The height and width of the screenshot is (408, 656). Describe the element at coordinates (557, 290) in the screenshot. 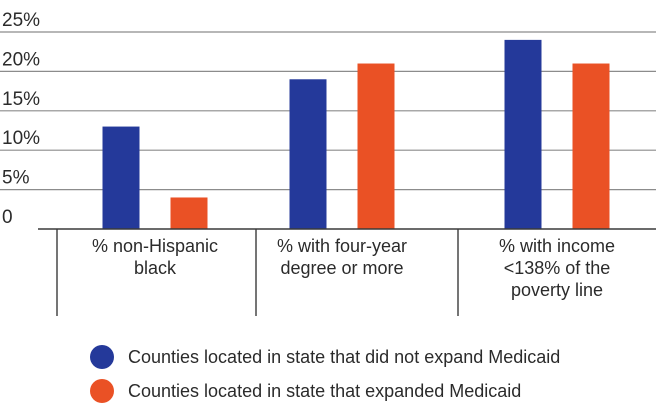

I see `category-label: poverty line` at that location.